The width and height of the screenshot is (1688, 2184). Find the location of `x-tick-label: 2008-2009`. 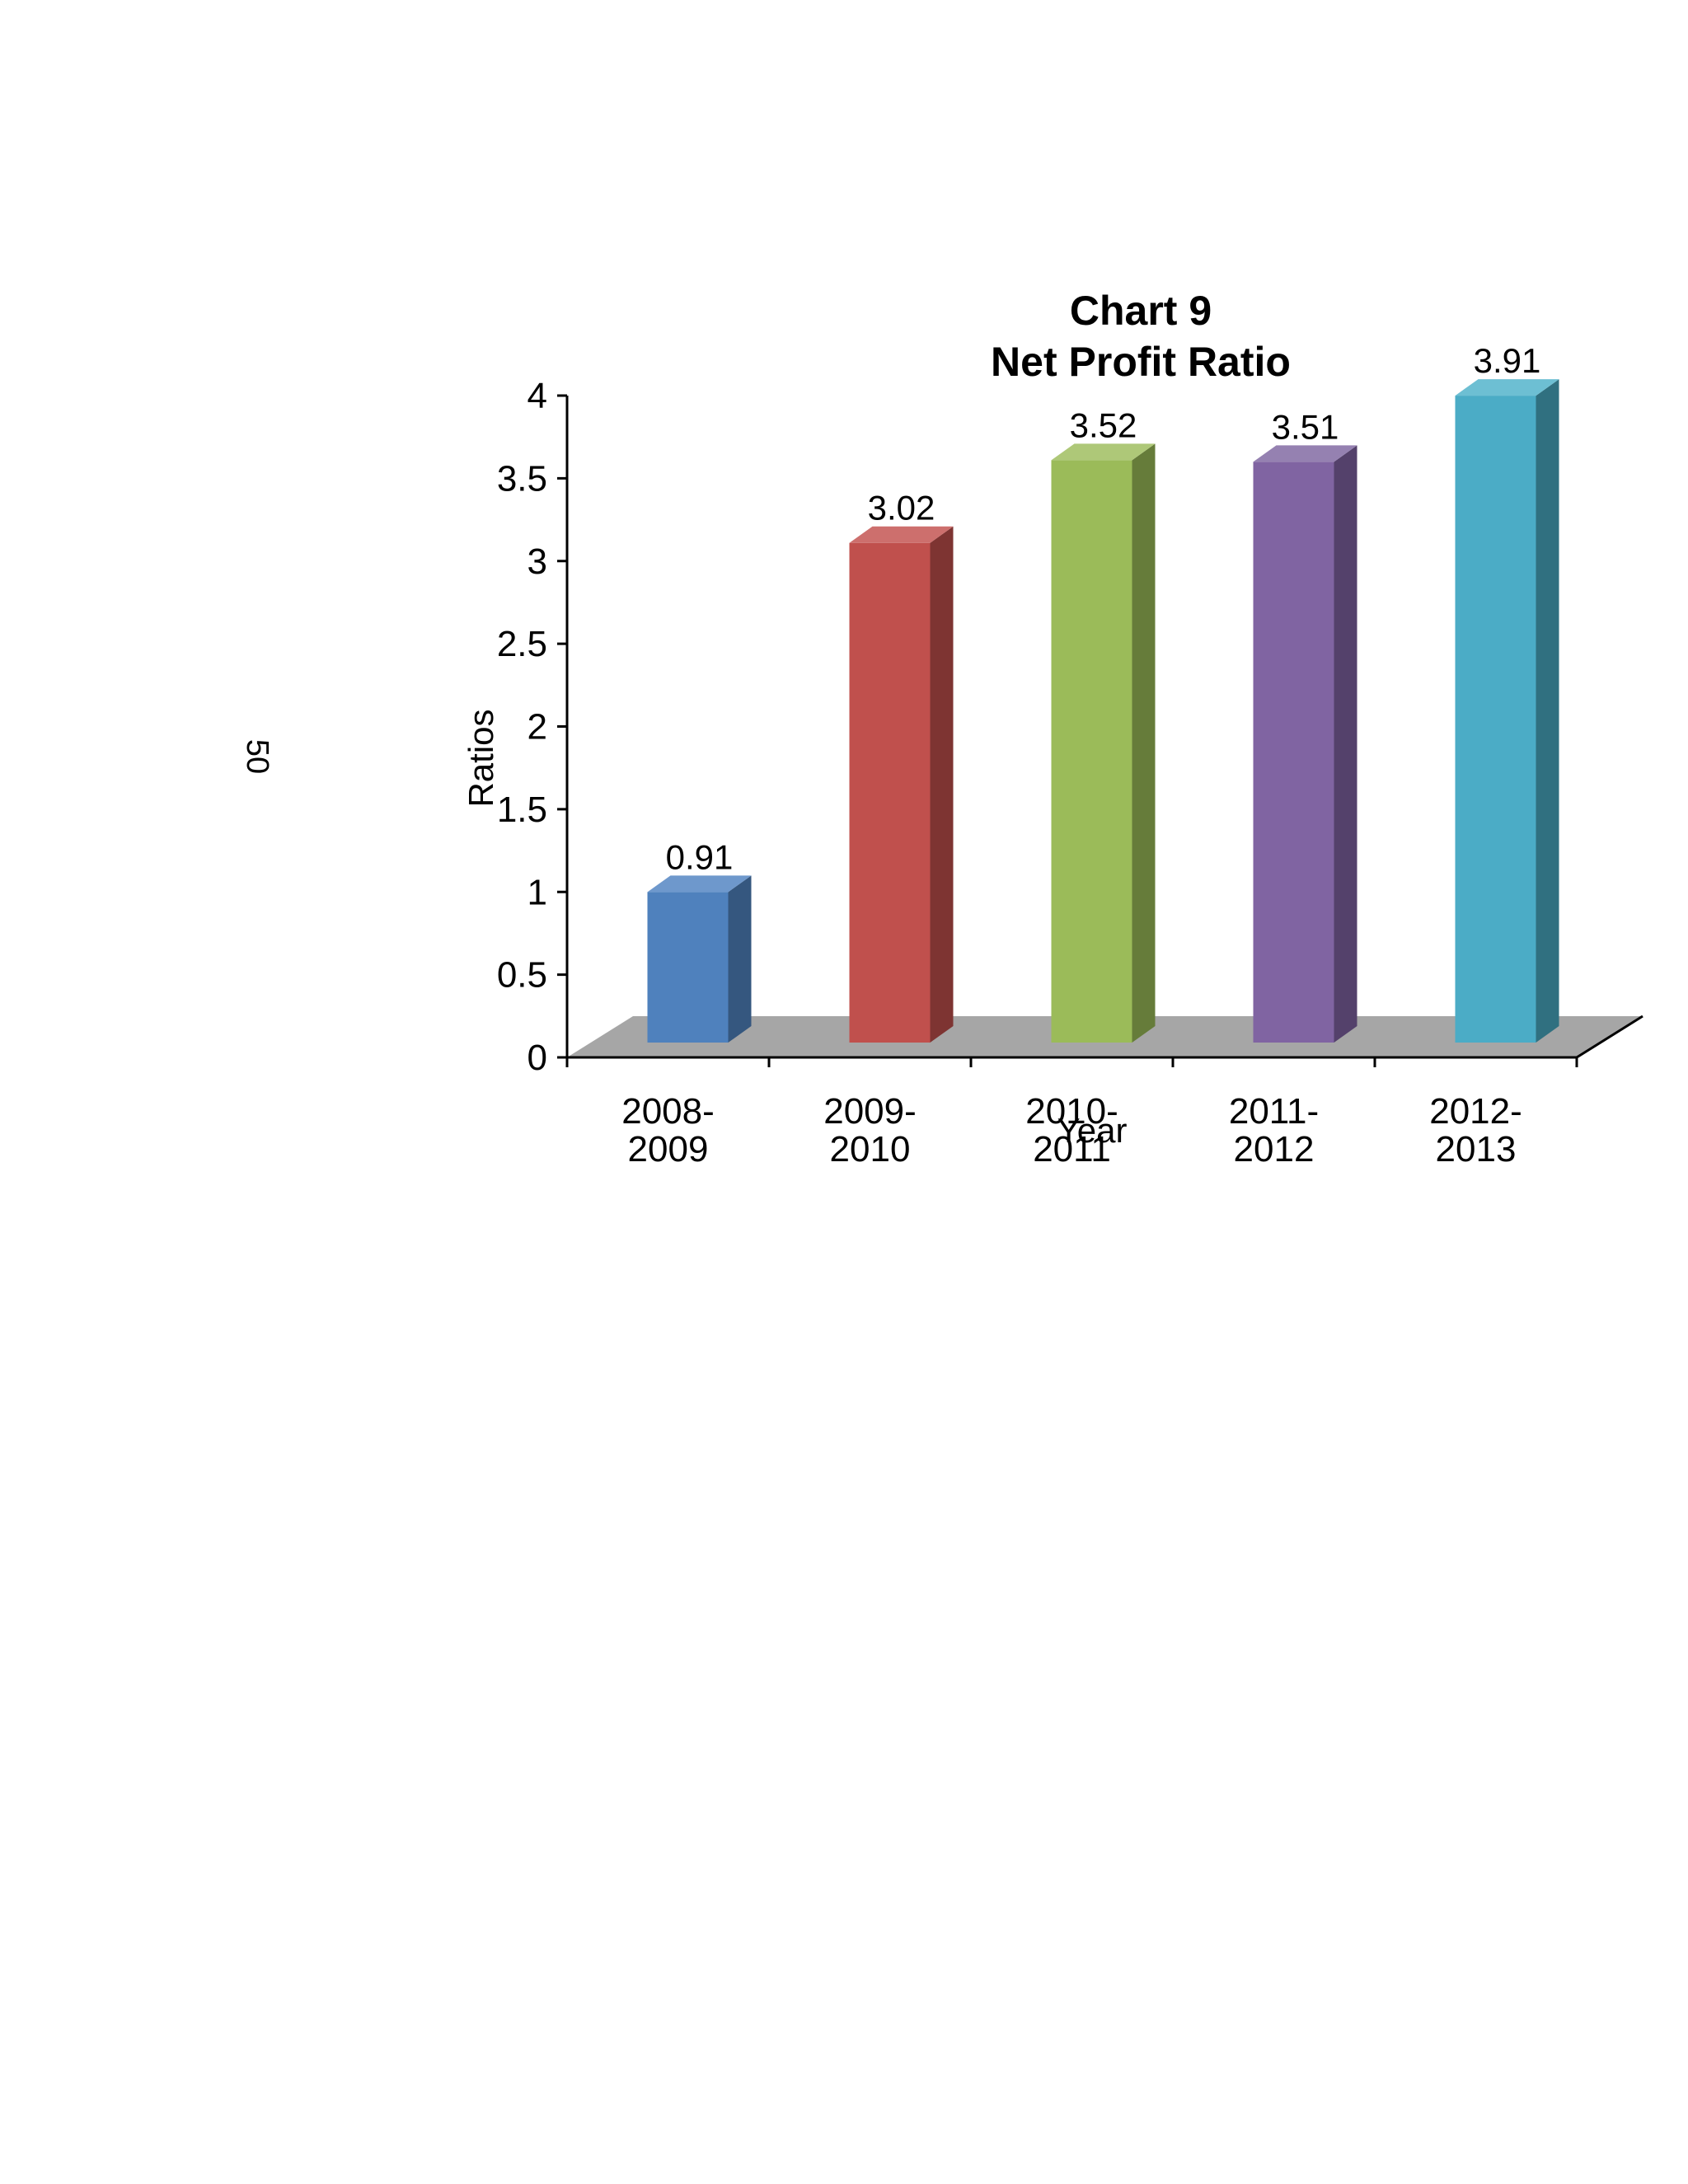

x-tick-label: 2008-2009 is located at coordinates (668, 1130).